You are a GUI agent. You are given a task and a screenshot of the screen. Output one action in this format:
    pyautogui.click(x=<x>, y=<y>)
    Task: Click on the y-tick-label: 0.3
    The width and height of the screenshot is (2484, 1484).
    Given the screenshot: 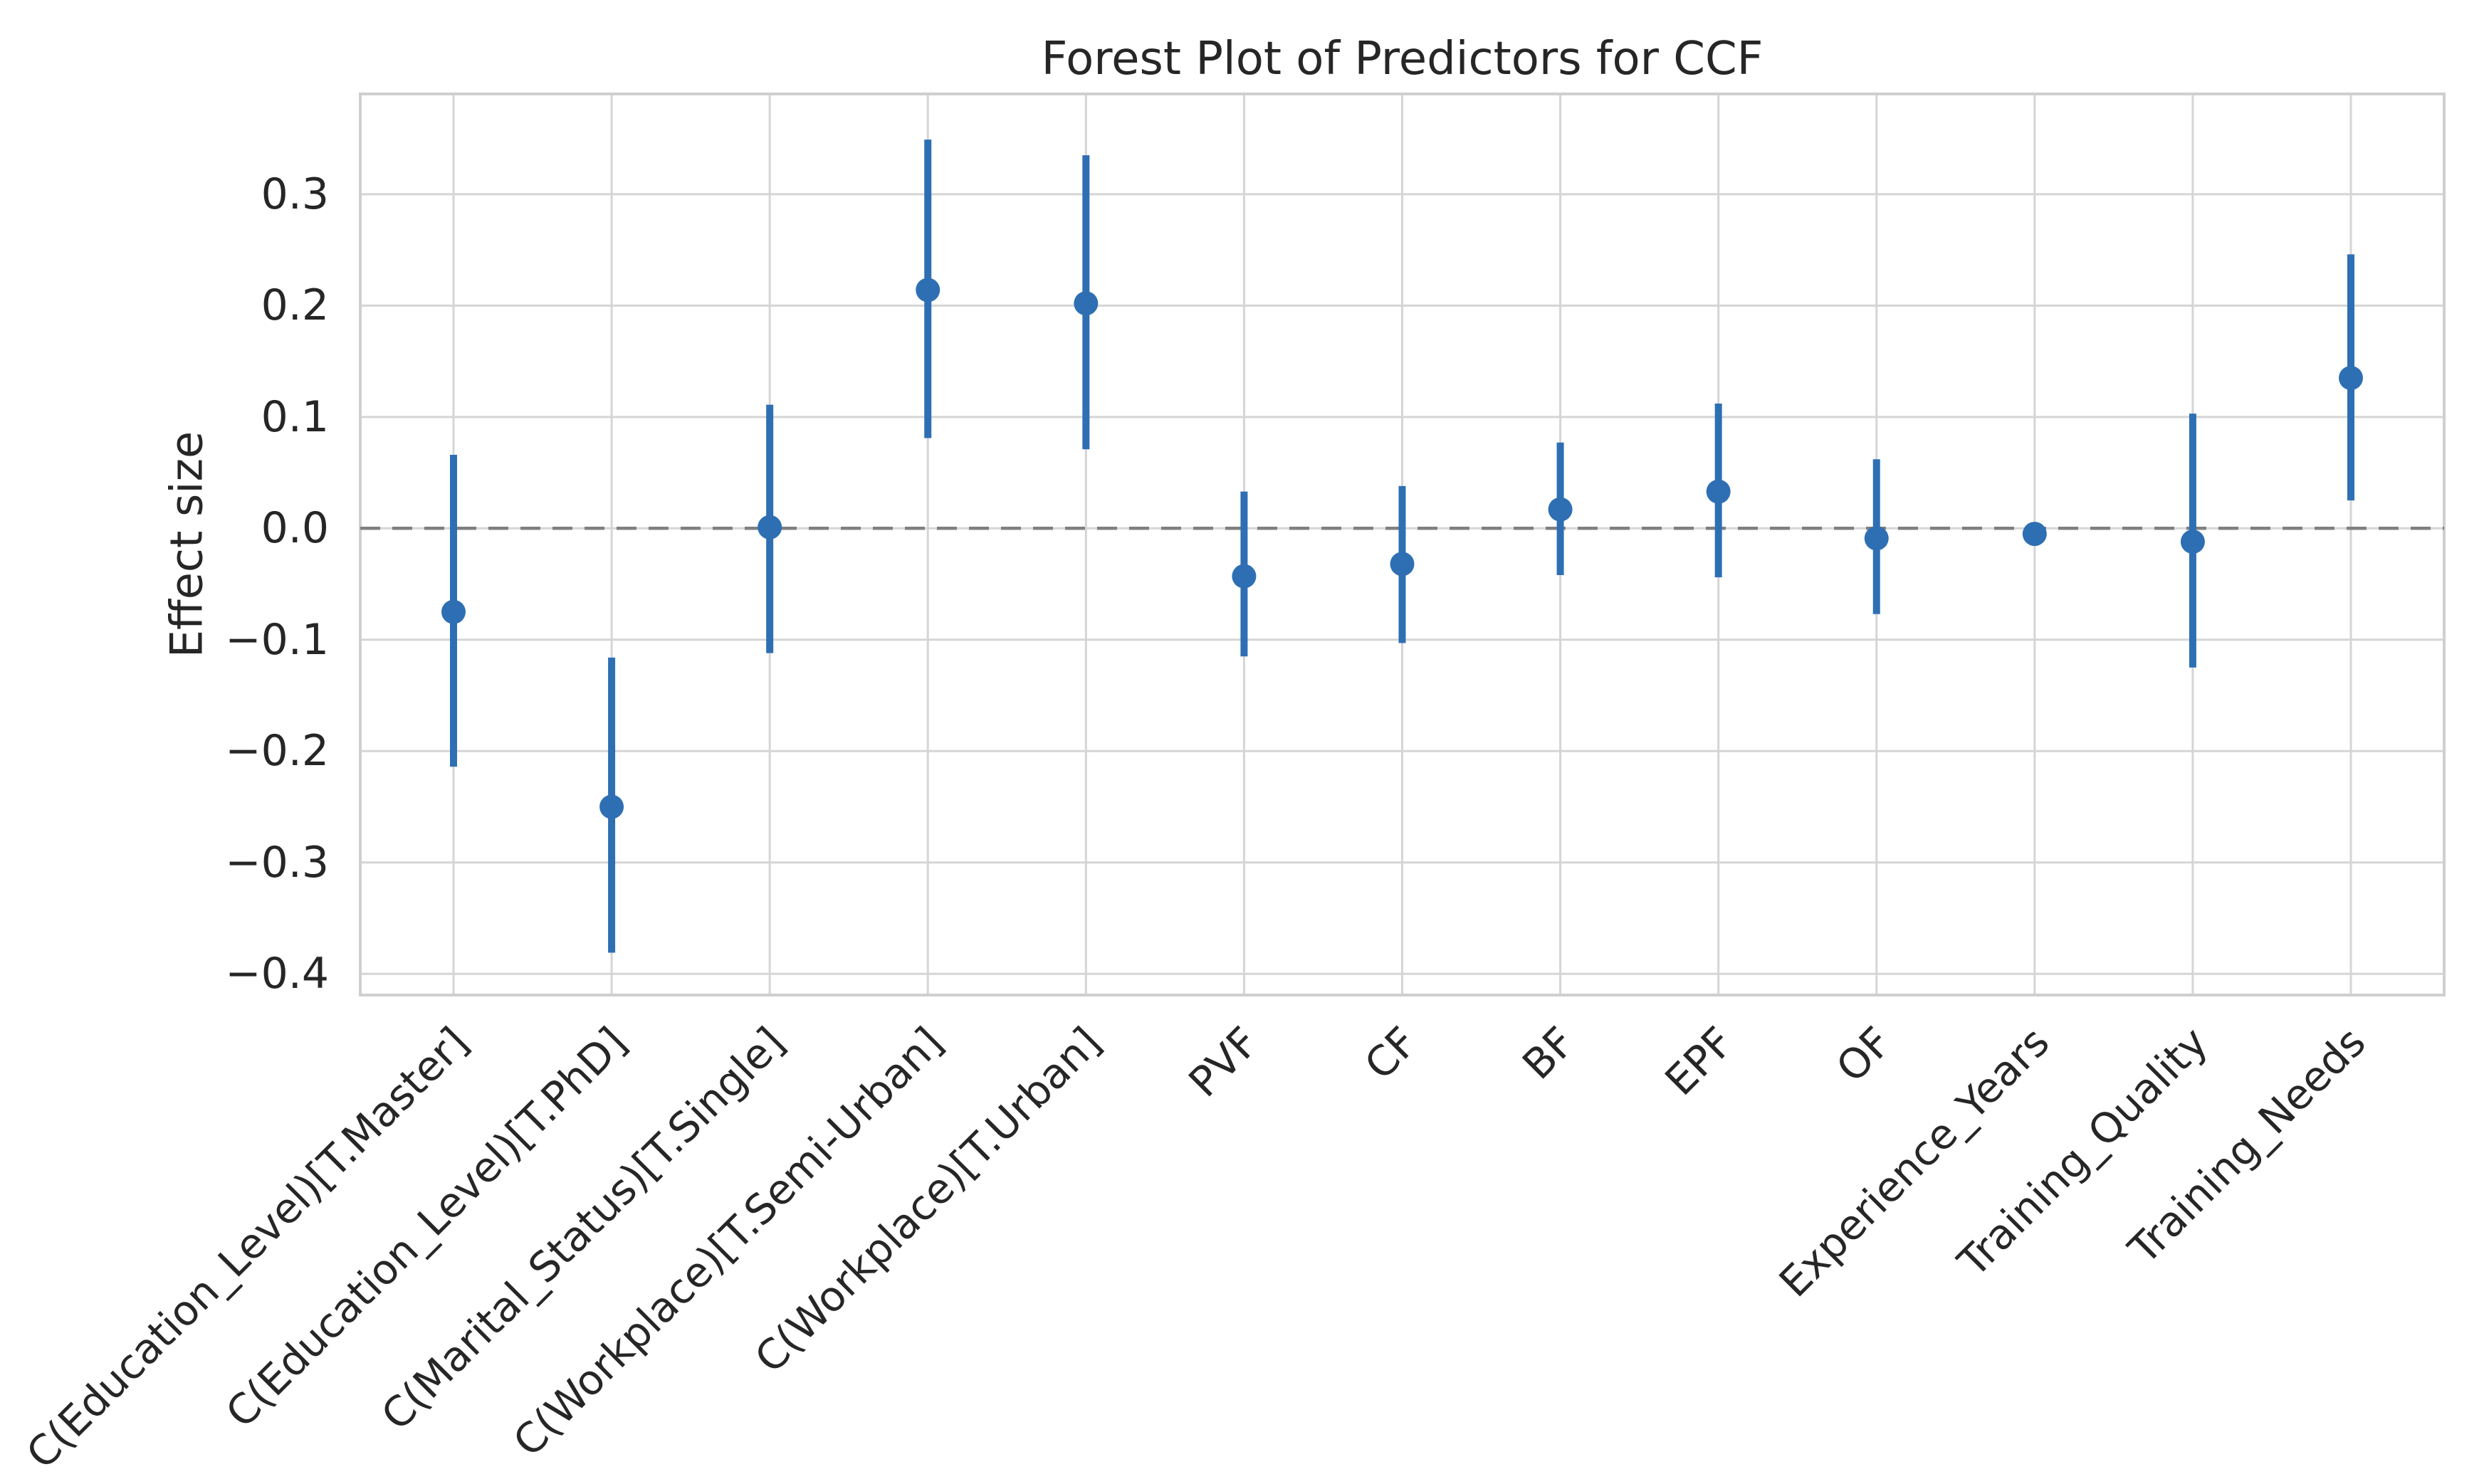 What is the action you would take?
    pyautogui.click(x=295, y=194)
    